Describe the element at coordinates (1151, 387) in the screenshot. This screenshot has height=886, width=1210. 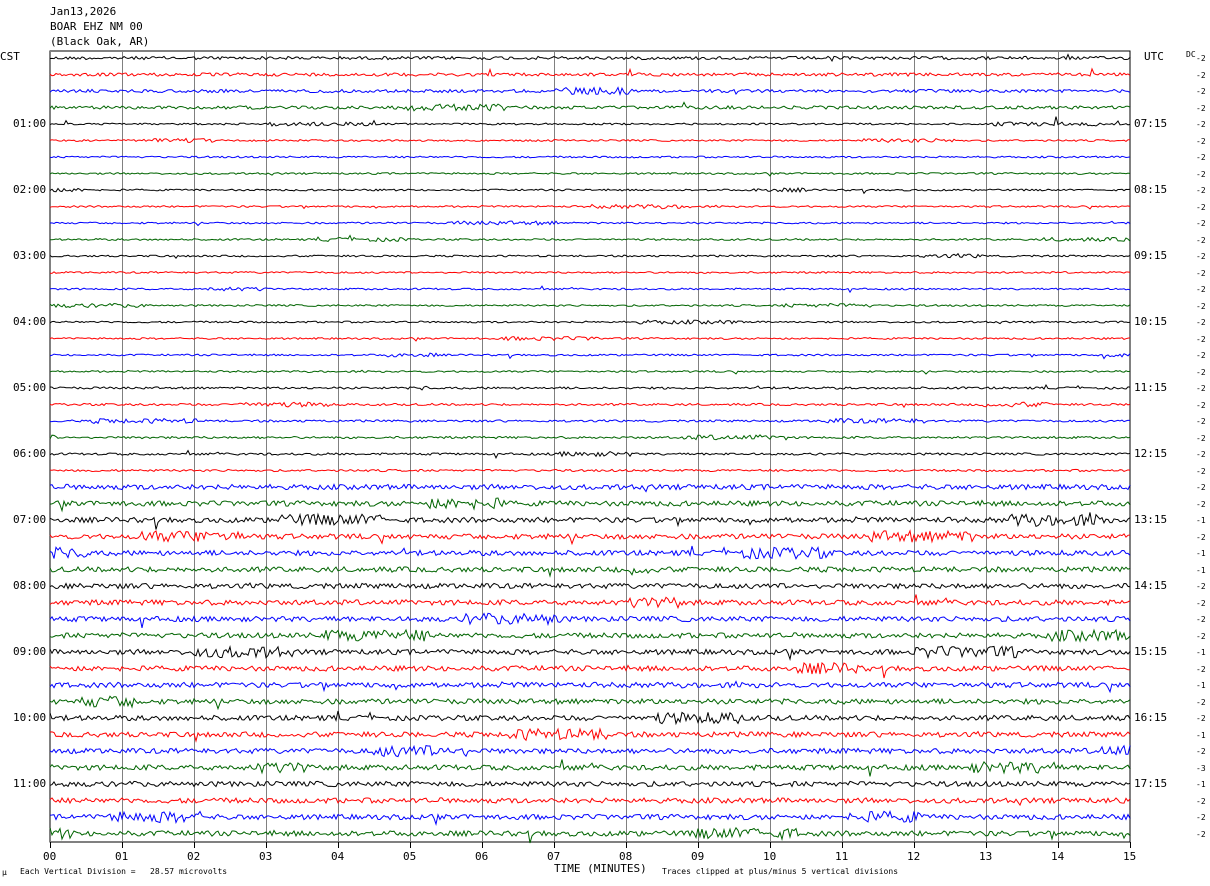
I see `right-hour-label: 11:15` at that location.